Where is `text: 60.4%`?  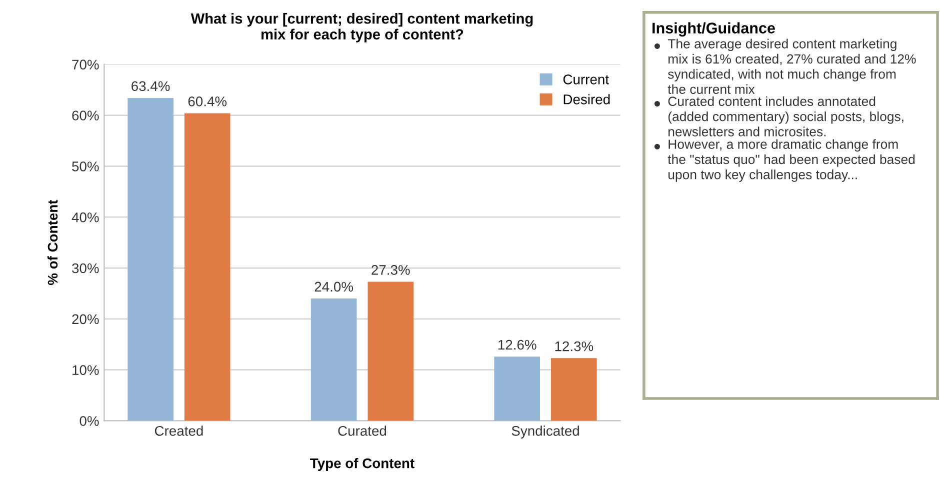 text: 60.4% is located at coordinates (207, 101).